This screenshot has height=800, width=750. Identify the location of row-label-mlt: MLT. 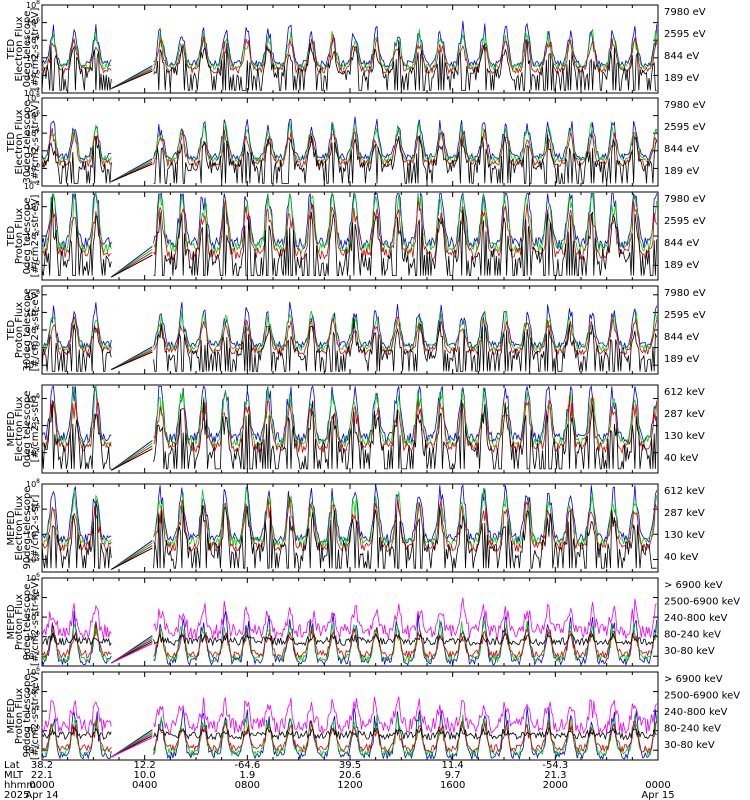
(14, 775).